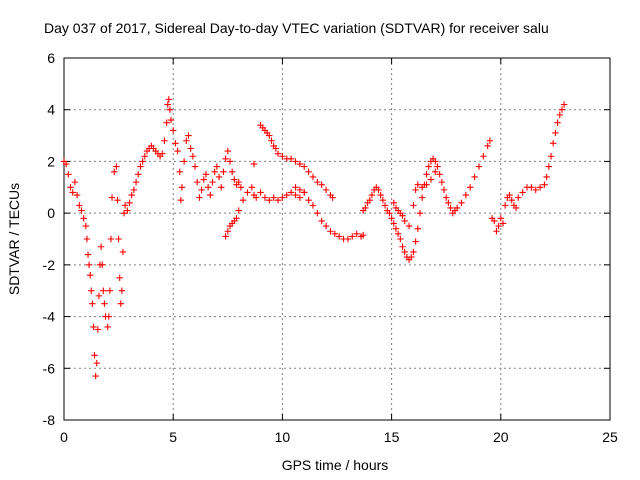 Image resolution: width=640 pixels, height=480 pixels. What do you see at coordinates (64, 437) in the screenshot?
I see `x-tick-label: 0` at bounding box center [64, 437].